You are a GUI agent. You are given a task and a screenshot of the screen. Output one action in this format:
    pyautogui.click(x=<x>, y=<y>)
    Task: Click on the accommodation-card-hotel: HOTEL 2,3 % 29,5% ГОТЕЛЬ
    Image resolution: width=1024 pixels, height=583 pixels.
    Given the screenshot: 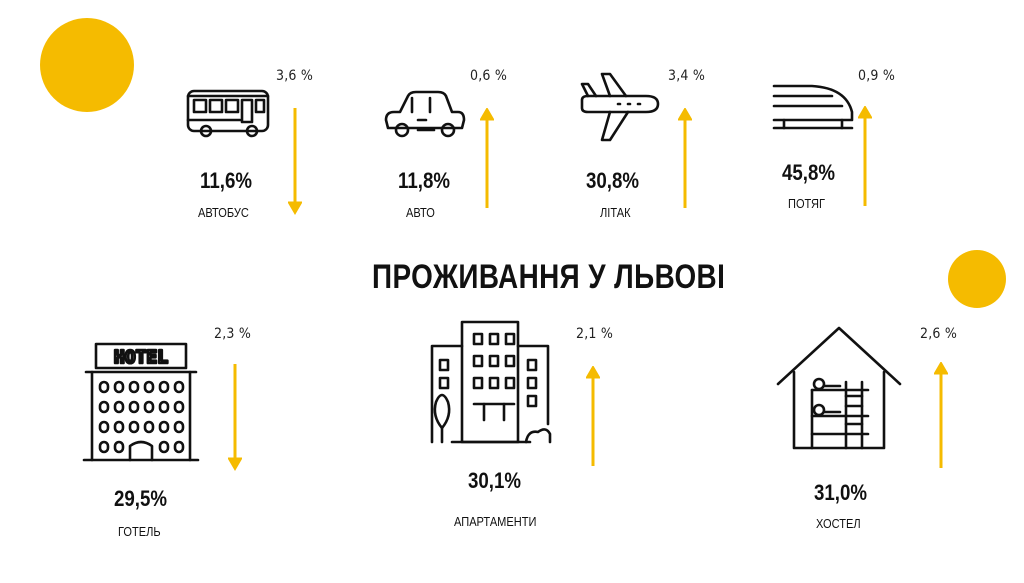 What is the action you would take?
    pyautogui.click(x=180, y=435)
    